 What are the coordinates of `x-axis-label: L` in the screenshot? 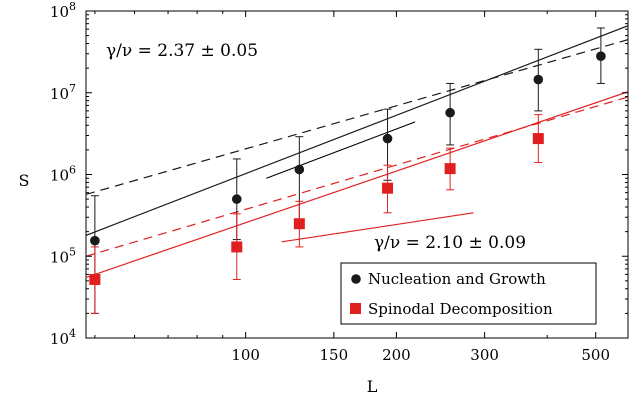 It's located at (372, 386).